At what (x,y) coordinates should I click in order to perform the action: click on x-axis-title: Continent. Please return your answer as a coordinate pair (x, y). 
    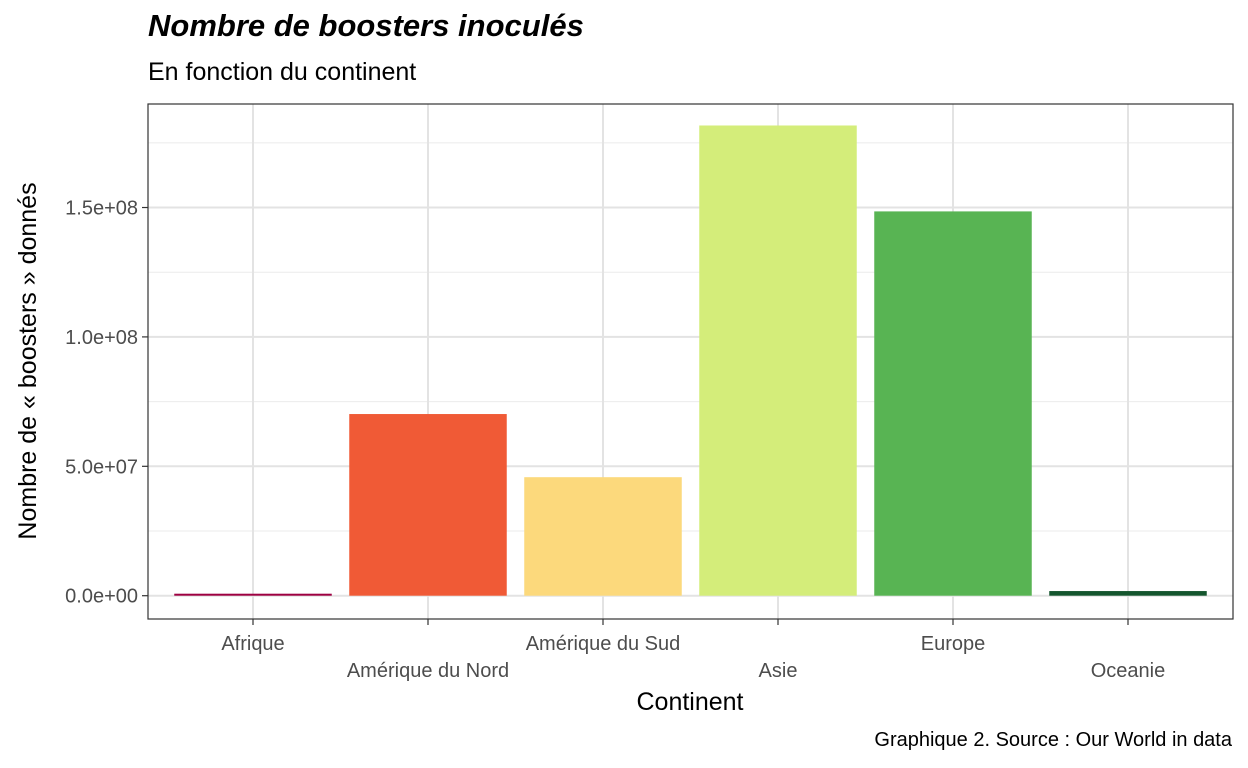
    Looking at the image, I should click on (689, 702).